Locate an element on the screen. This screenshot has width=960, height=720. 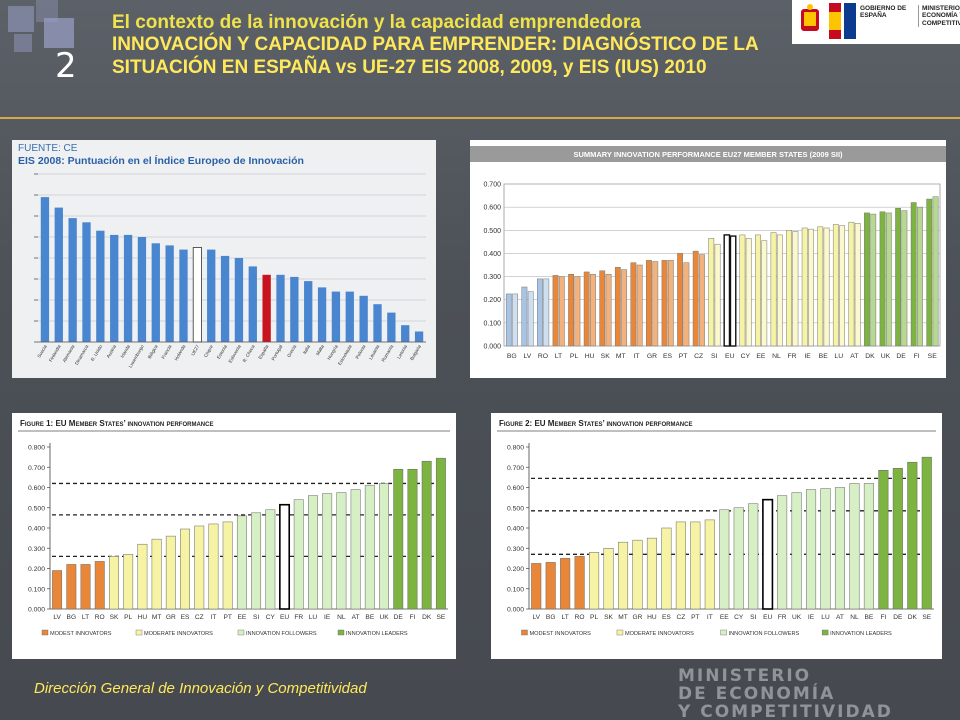
x-tick-label: RO is located at coordinates (543, 356).